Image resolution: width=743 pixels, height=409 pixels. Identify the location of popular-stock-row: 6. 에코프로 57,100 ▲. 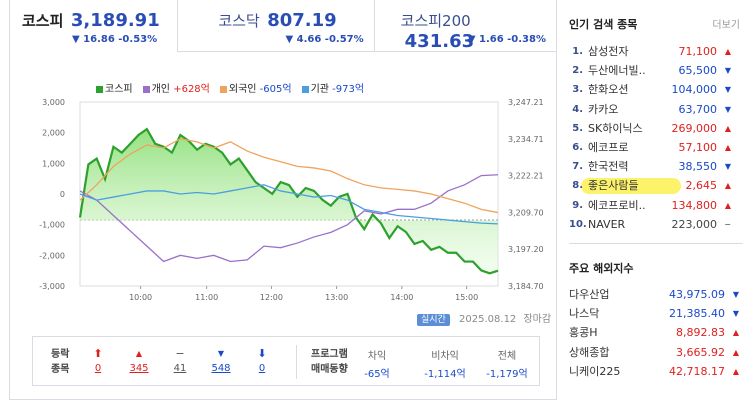
(654, 147).